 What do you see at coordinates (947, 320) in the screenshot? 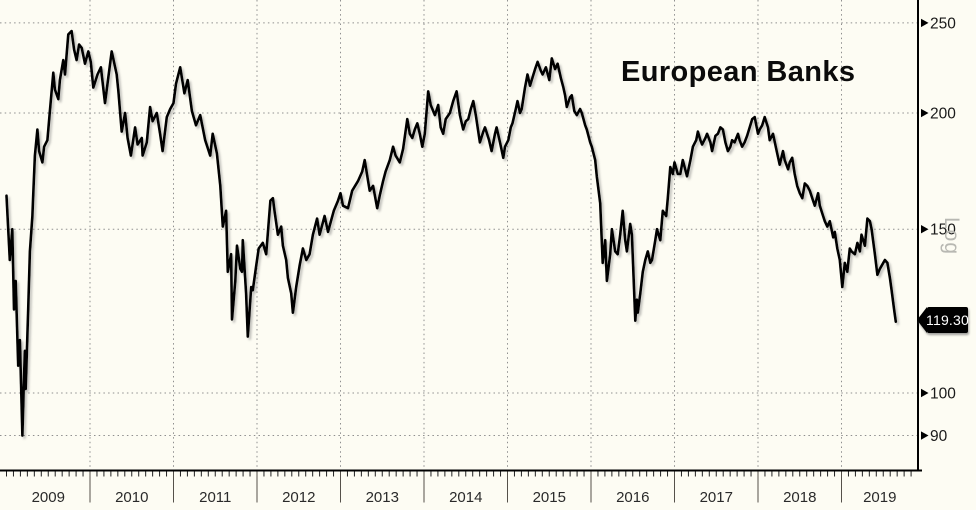
I see `last-price-value: 119.30` at bounding box center [947, 320].